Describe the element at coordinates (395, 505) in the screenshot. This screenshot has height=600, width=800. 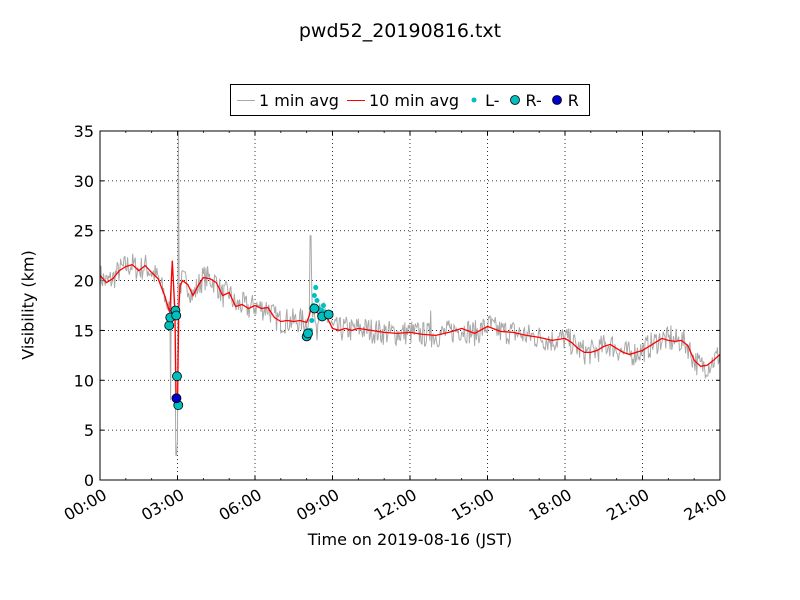
I see `x-tick-label: 12:00` at that location.